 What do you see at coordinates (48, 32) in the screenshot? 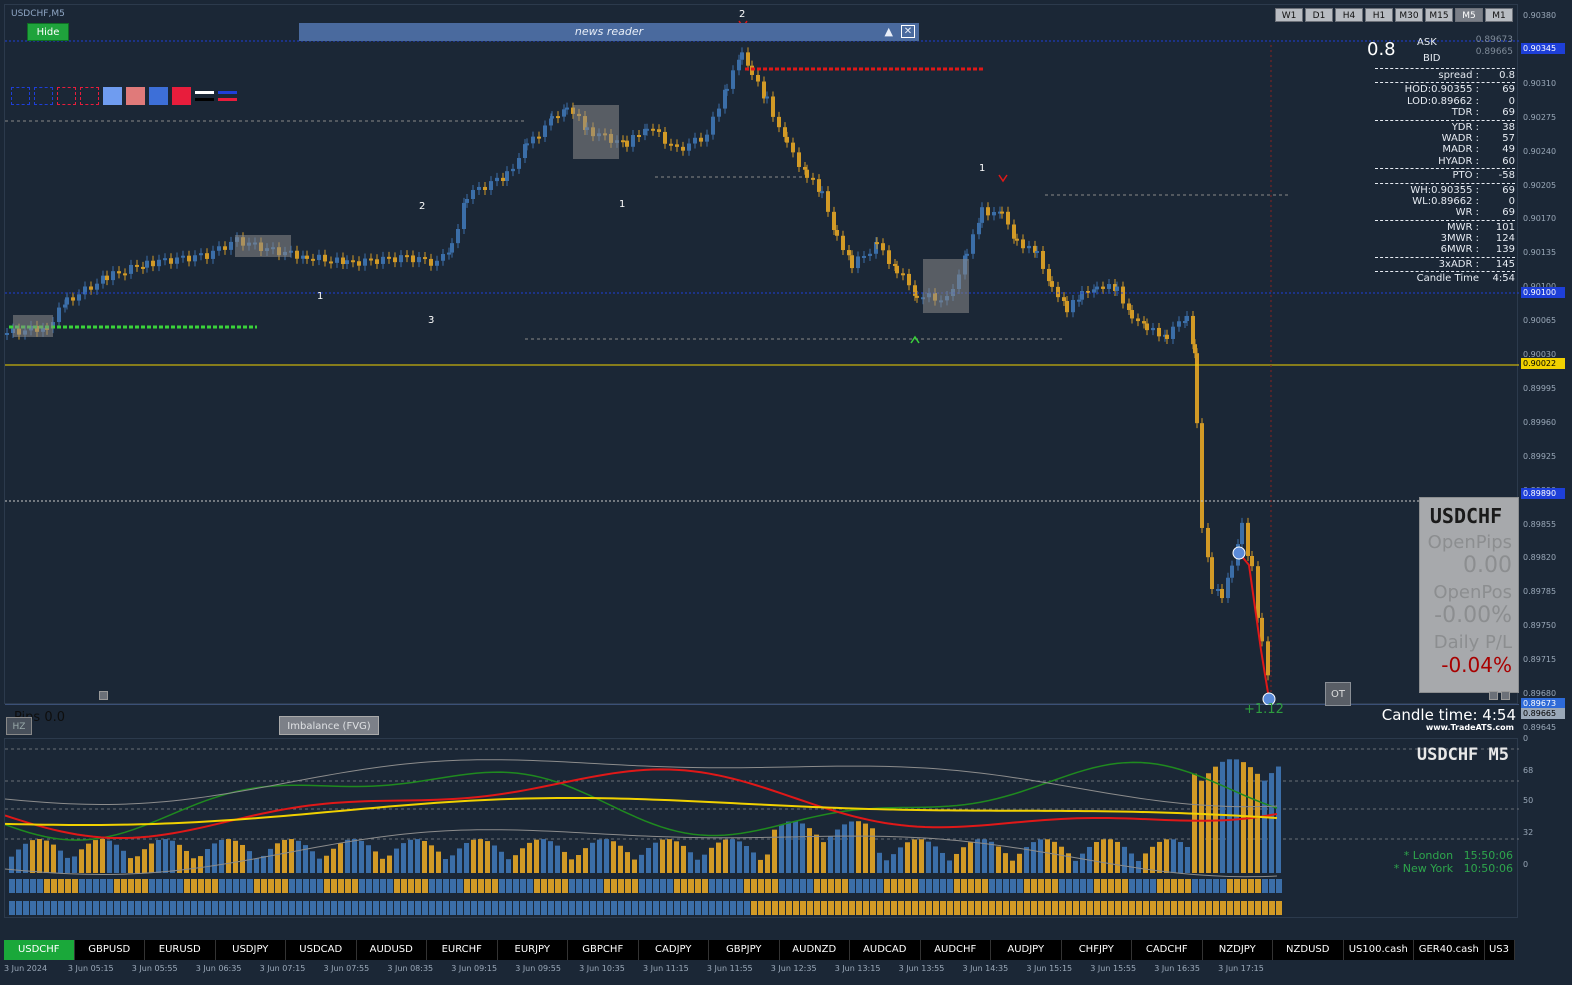
I see `hide-button: Hide` at bounding box center [48, 32].